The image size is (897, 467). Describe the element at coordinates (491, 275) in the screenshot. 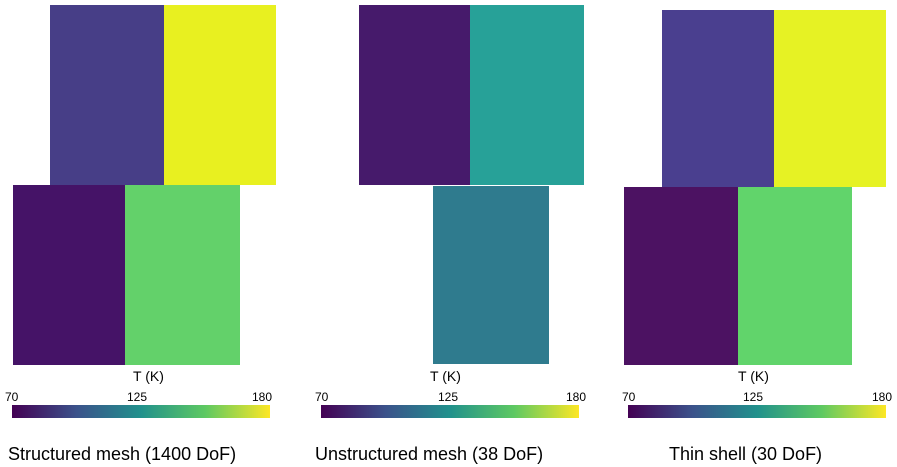

I see `bottom-block-uniform-region` at that location.